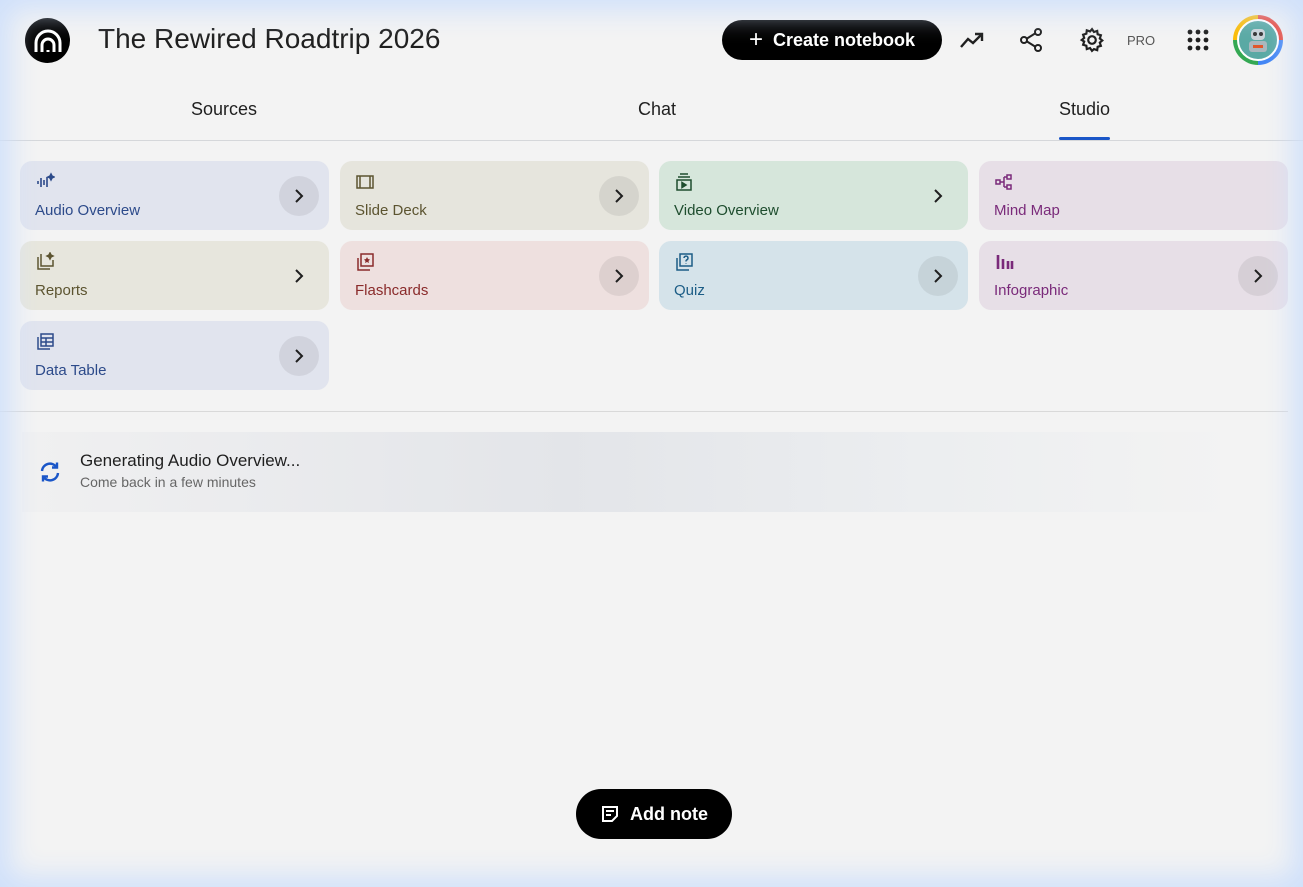 This screenshot has height=887, width=1303. What do you see at coordinates (657, 109) in the screenshot?
I see `tab-chat: Chat` at bounding box center [657, 109].